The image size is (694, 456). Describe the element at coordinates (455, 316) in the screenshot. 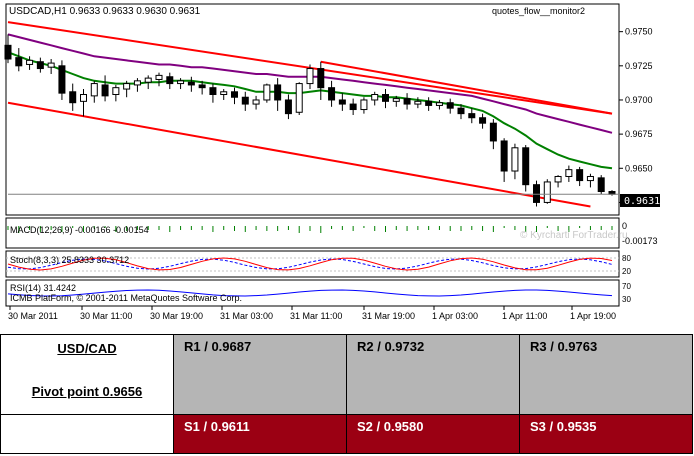

I see `time-tick-label: 1 Apr 03:00` at that location.